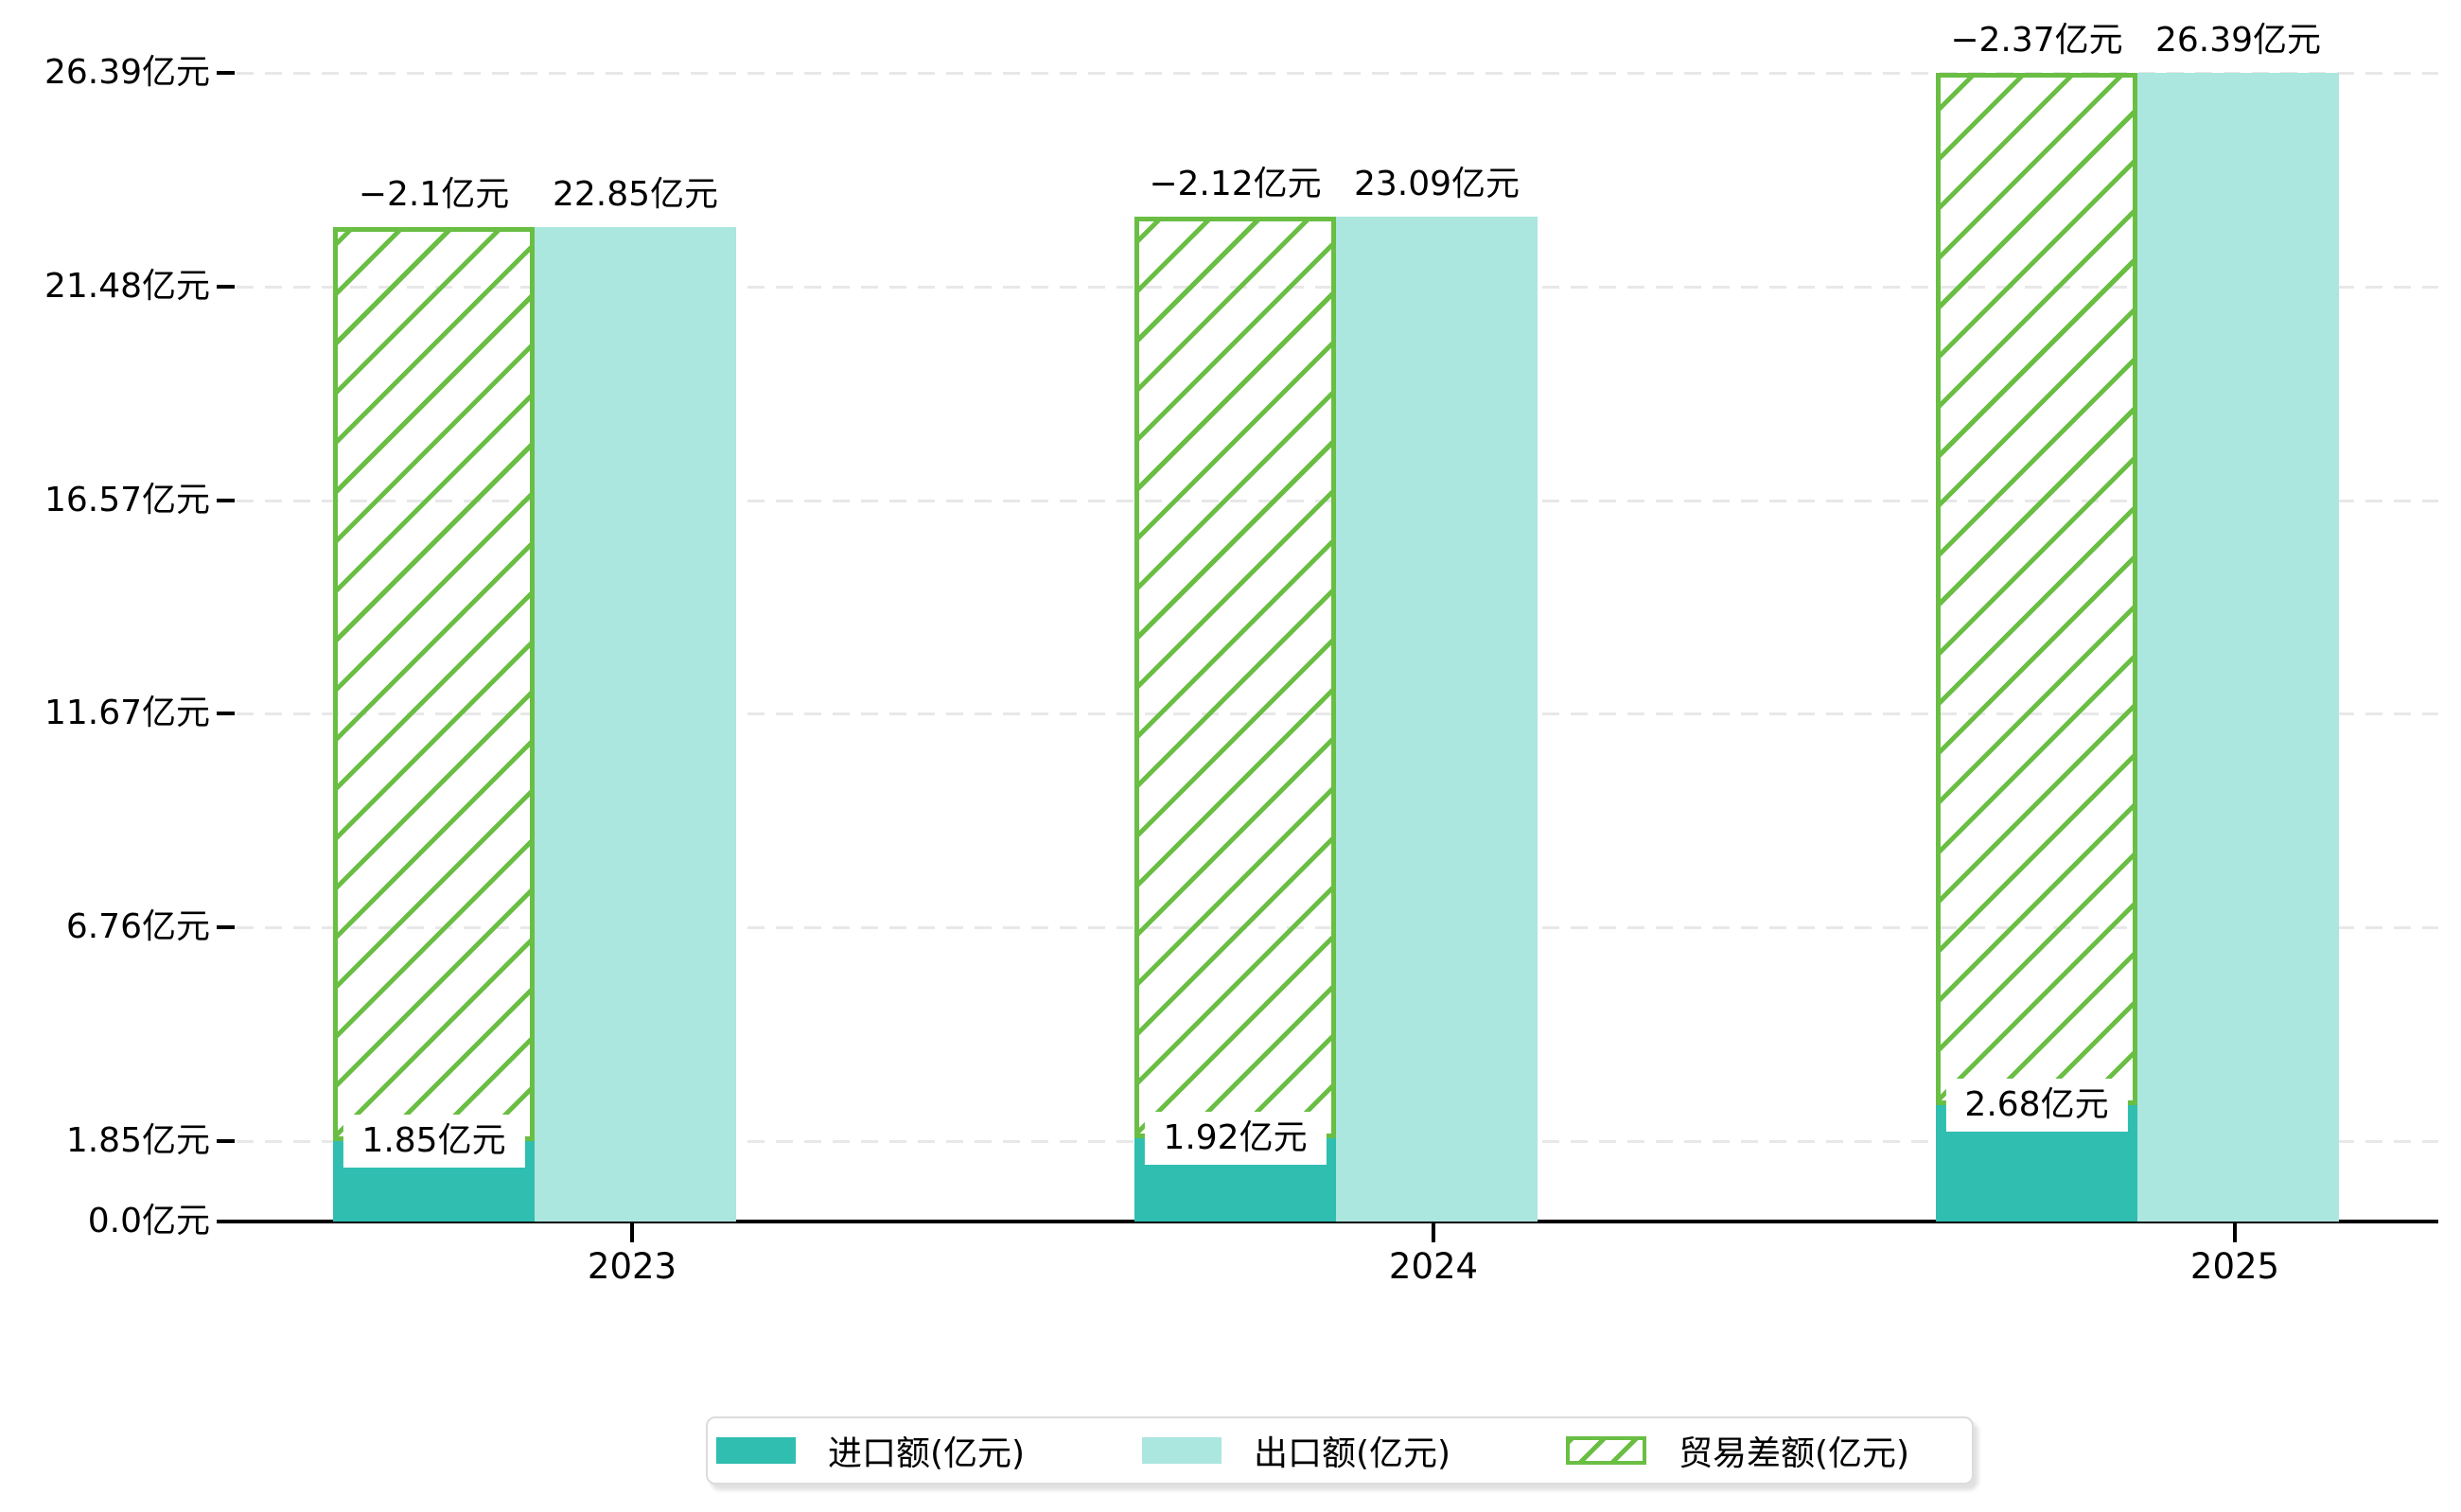  What do you see at coordinates (632, 1232) in the screenshot?
I see `x-axis-tick-2023` at bounding box center [632, 1232].